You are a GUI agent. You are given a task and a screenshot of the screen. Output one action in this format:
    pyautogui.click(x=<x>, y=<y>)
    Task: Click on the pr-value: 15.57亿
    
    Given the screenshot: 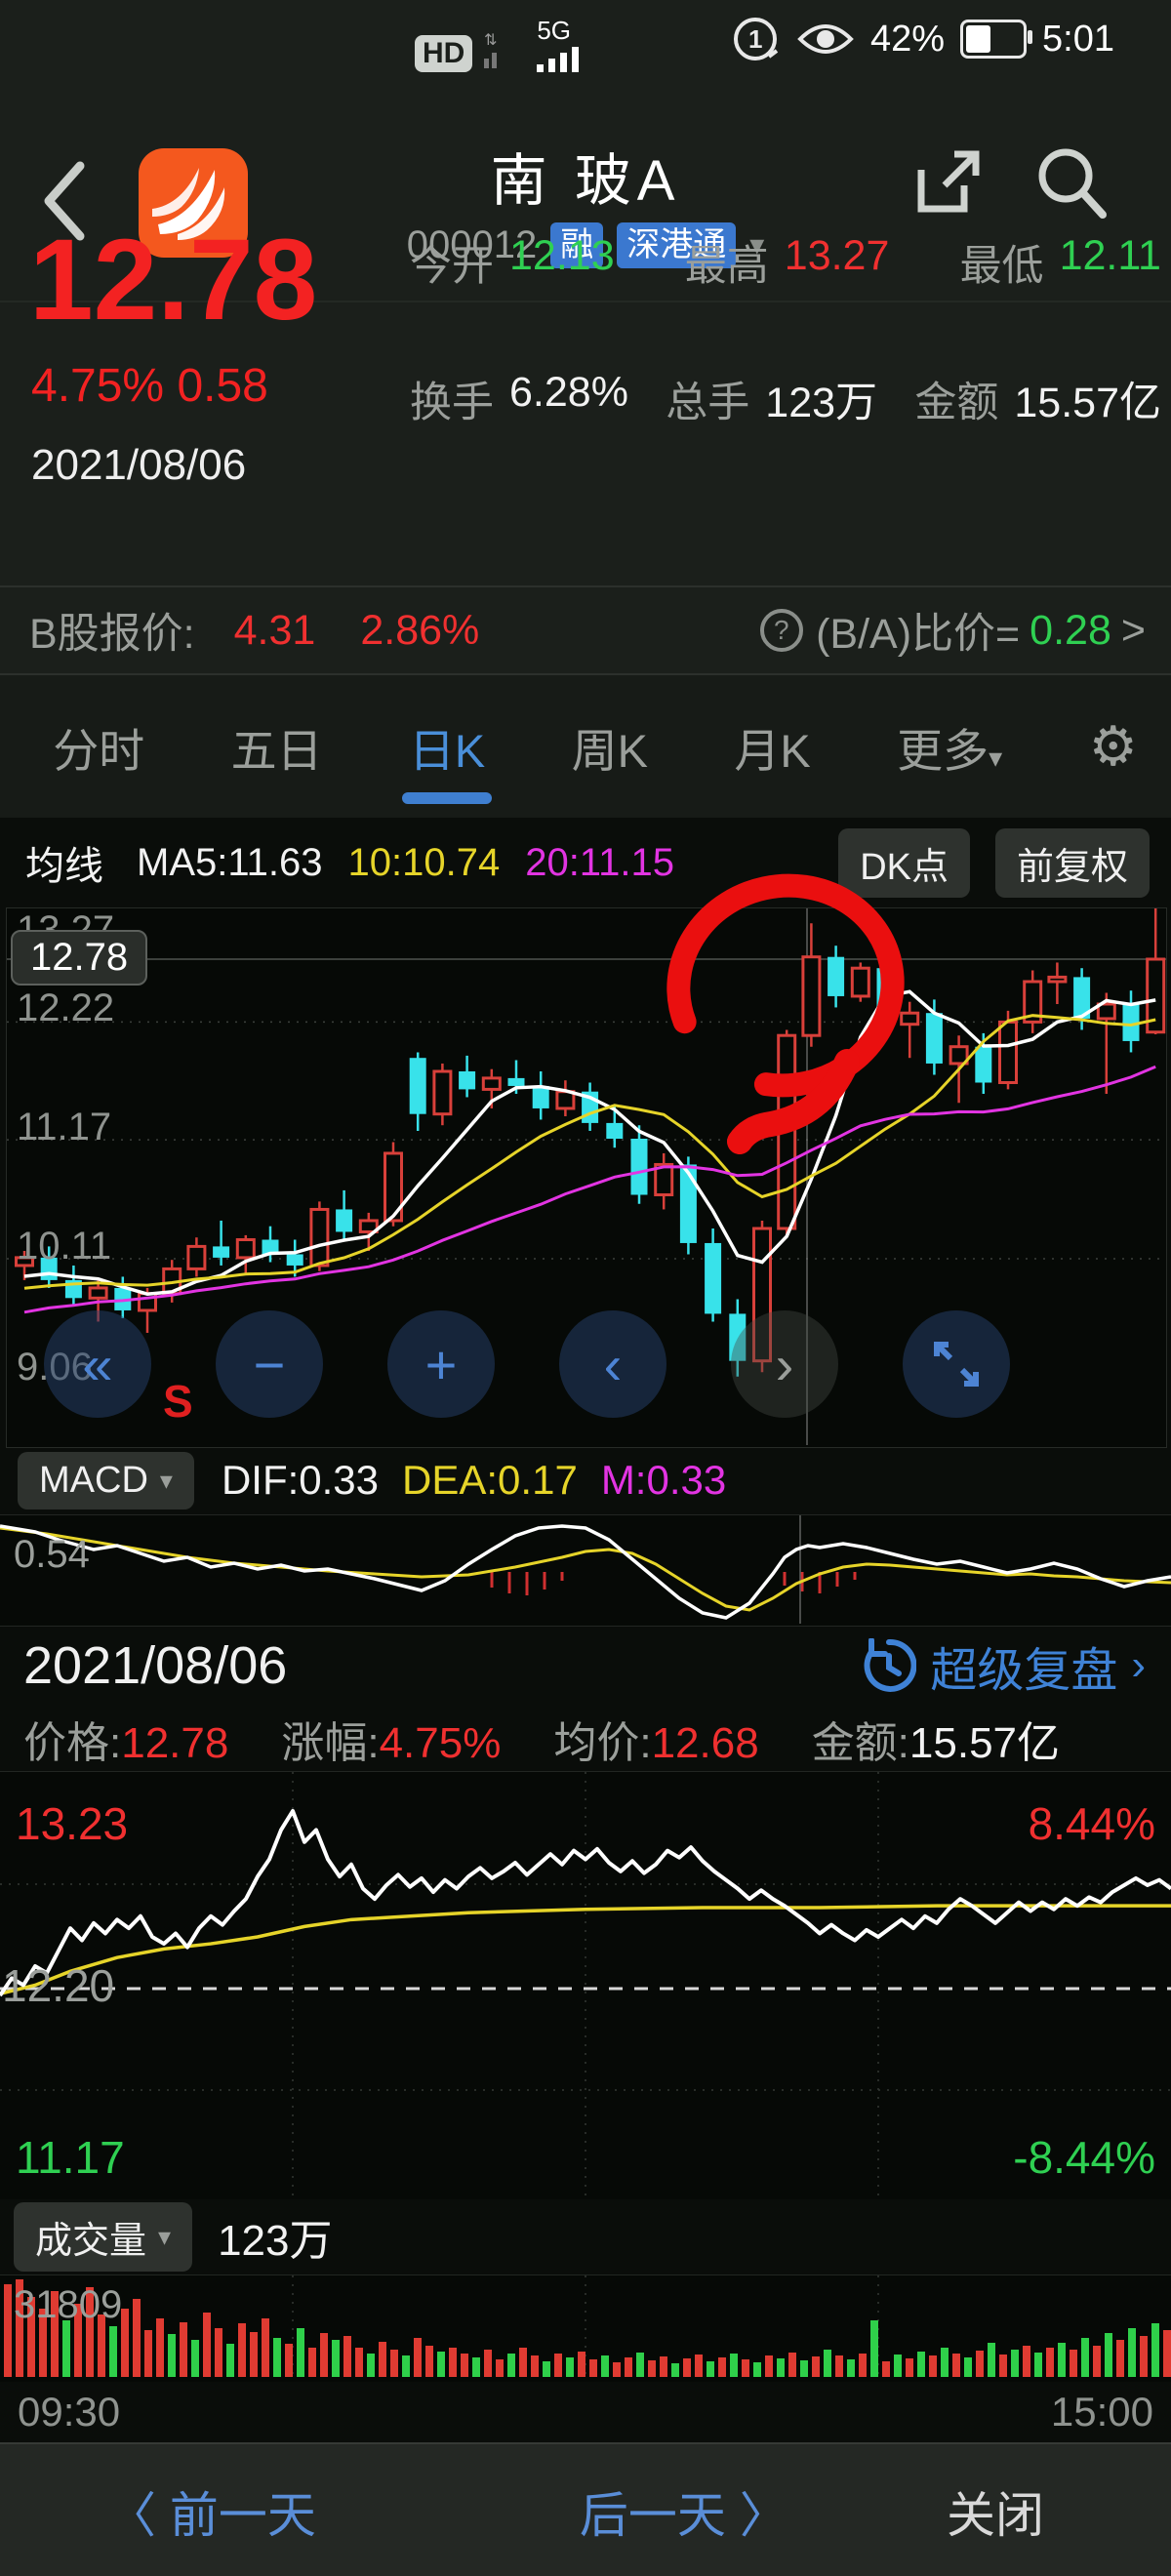 What is the action you would take?
    pyautogui.click(x=985, y=1742)
    